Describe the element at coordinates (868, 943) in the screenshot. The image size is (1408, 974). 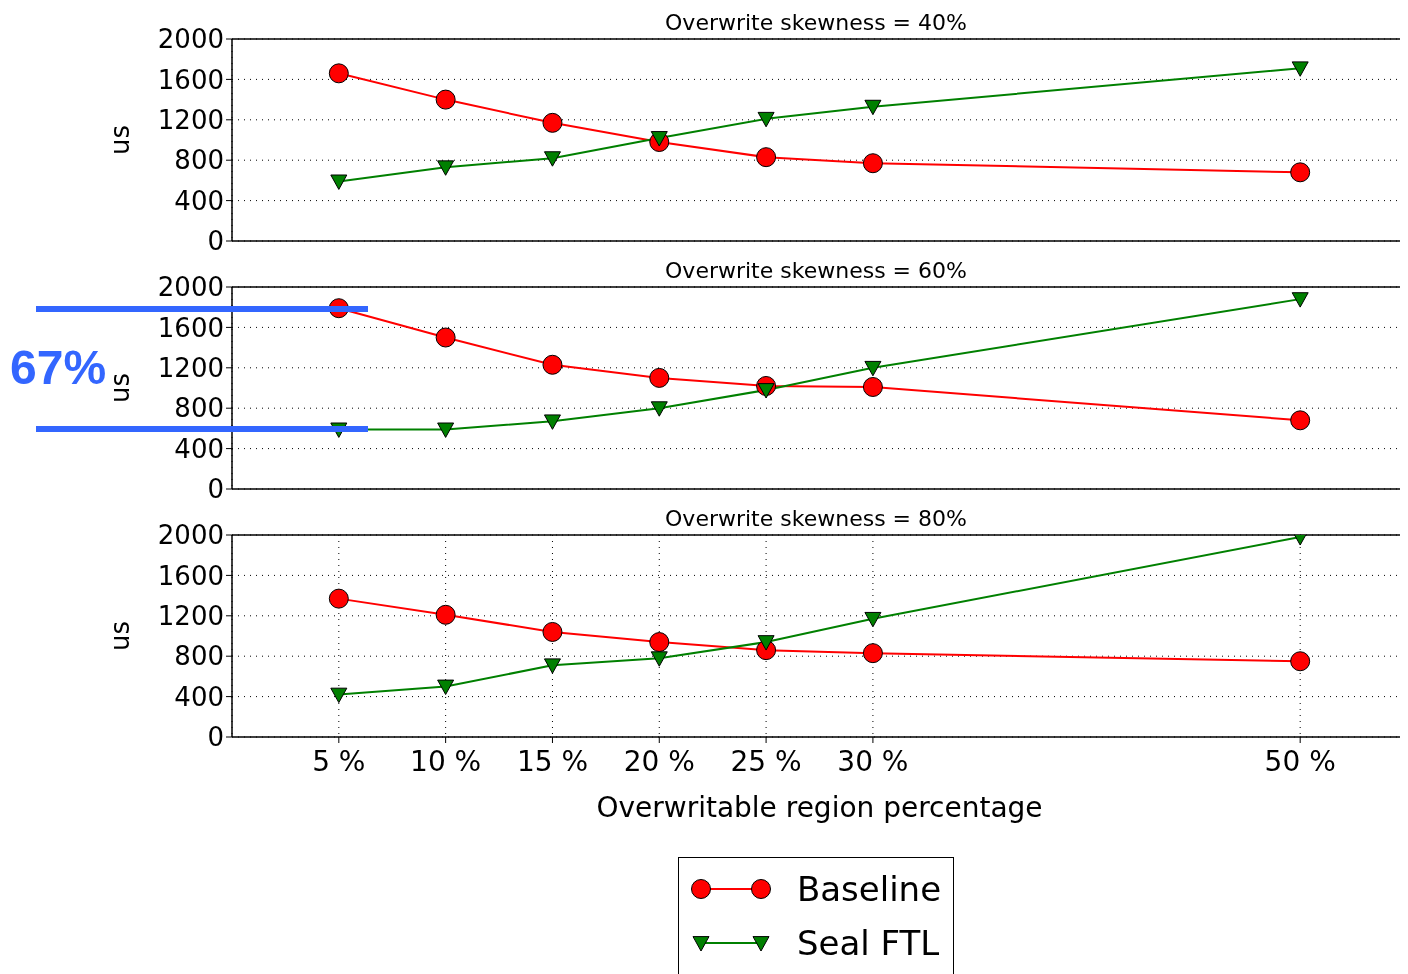
I see `legend-label: Seal FTL` at that location.